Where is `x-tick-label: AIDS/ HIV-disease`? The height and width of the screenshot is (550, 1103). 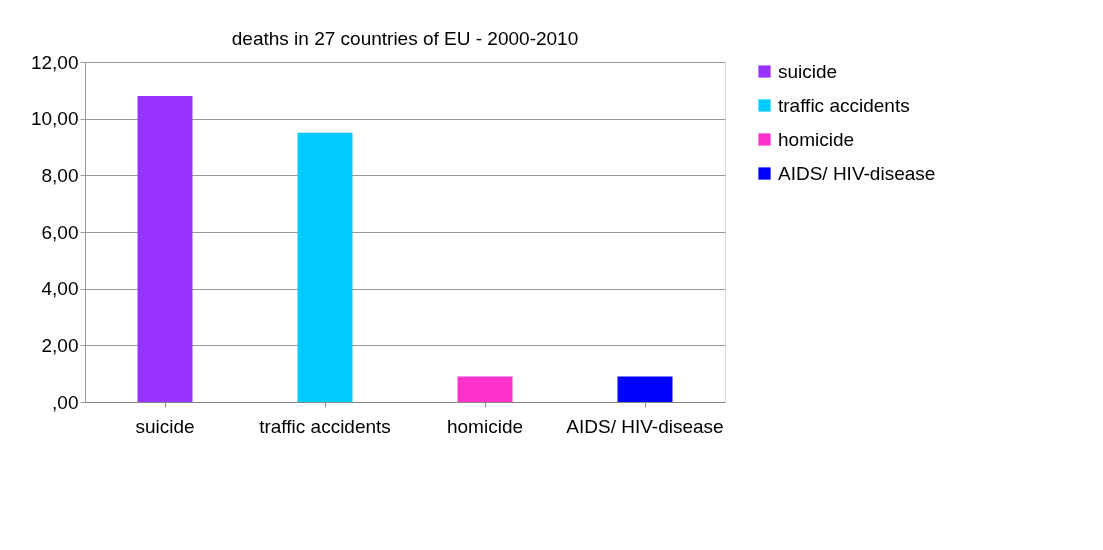 x-tick-label: AIDS/ HIV-disease is located at coordinates (645, 426).